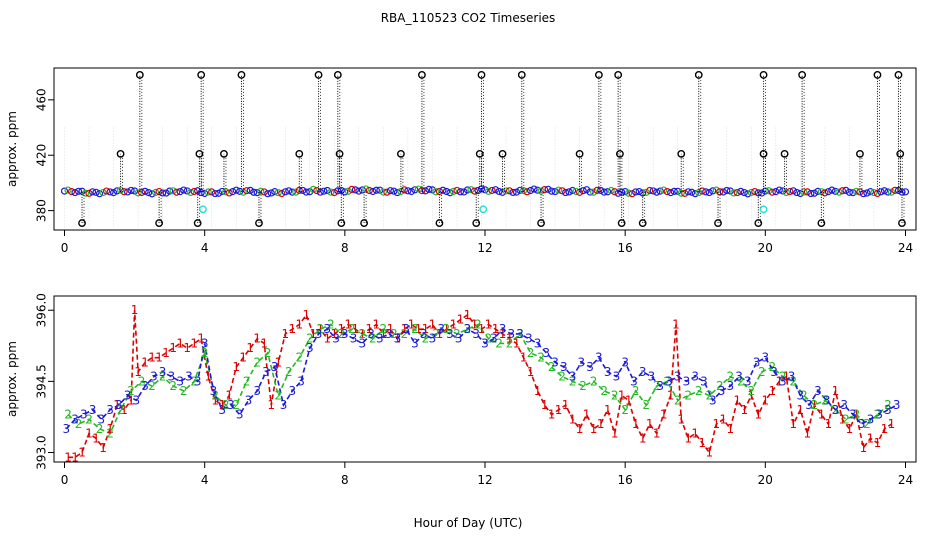 This screenshot has width=936, height=540. I want to click on panel1-xtick-label: 8, so click(345, 248).